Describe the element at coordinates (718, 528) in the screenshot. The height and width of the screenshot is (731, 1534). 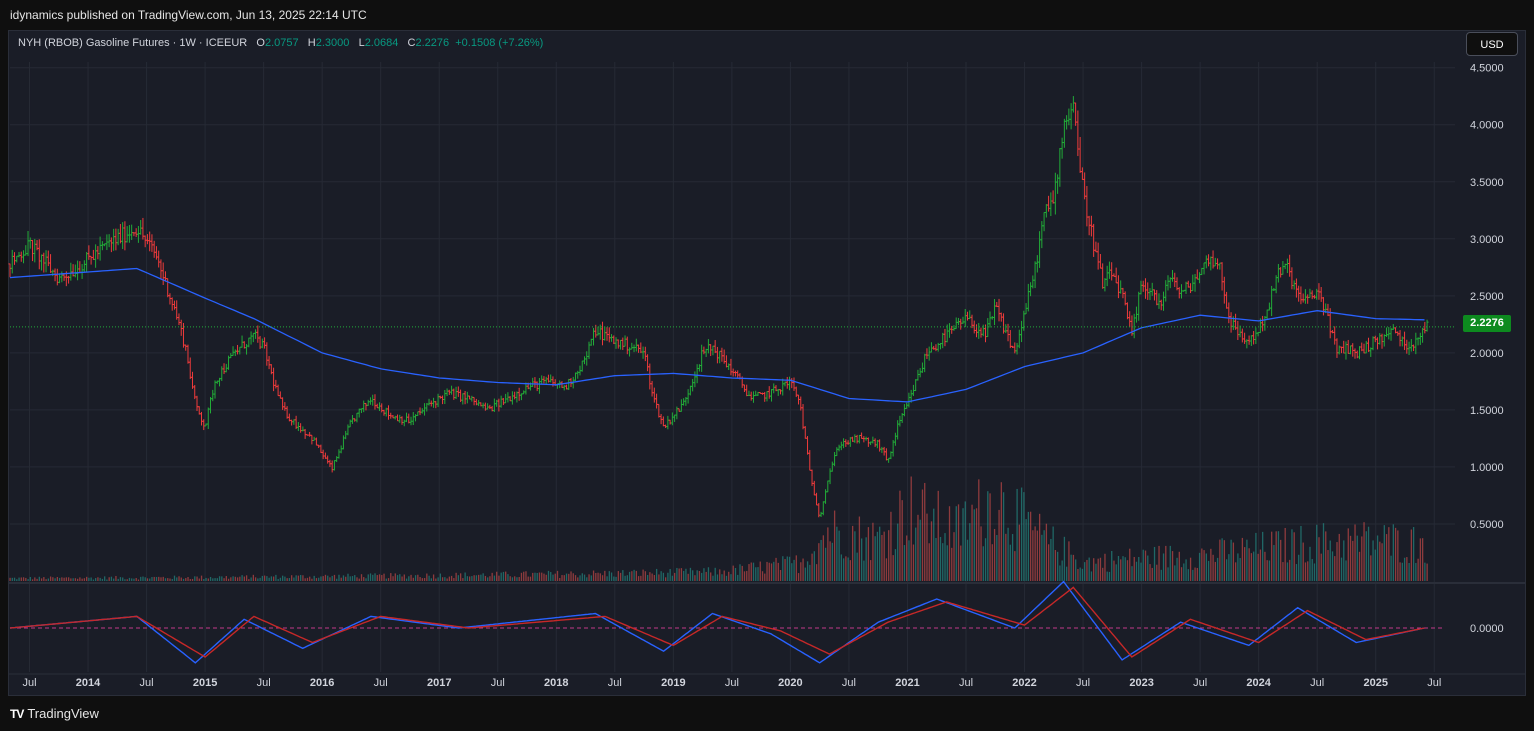
I see `volume-series` at that location.